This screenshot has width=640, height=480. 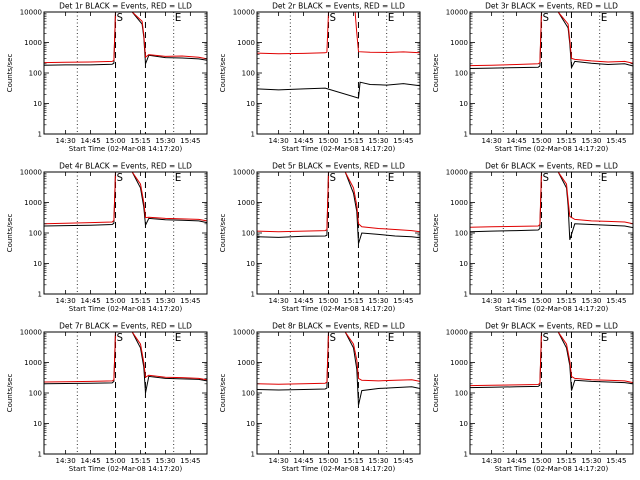 What do you see at coordinates (551, 6) in the screenshot?
I see `chart-title: Det 3r BLACK = Events, RED = LLD` at bounding box center [551, 6].